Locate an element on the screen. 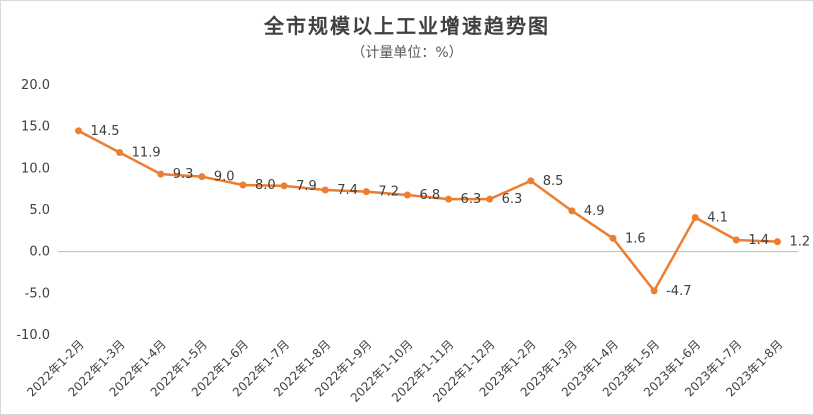 The width and height of the screenshot is (814, 415). data-label: 11.9 is located at coordinates (146, 153).